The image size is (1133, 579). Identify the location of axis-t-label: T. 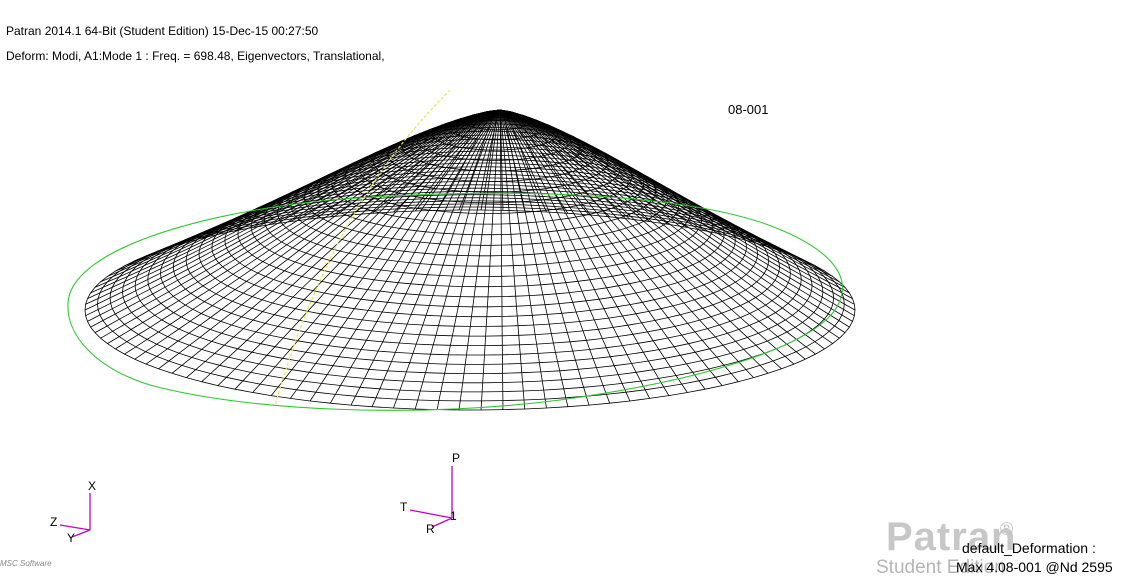
(404, 507).